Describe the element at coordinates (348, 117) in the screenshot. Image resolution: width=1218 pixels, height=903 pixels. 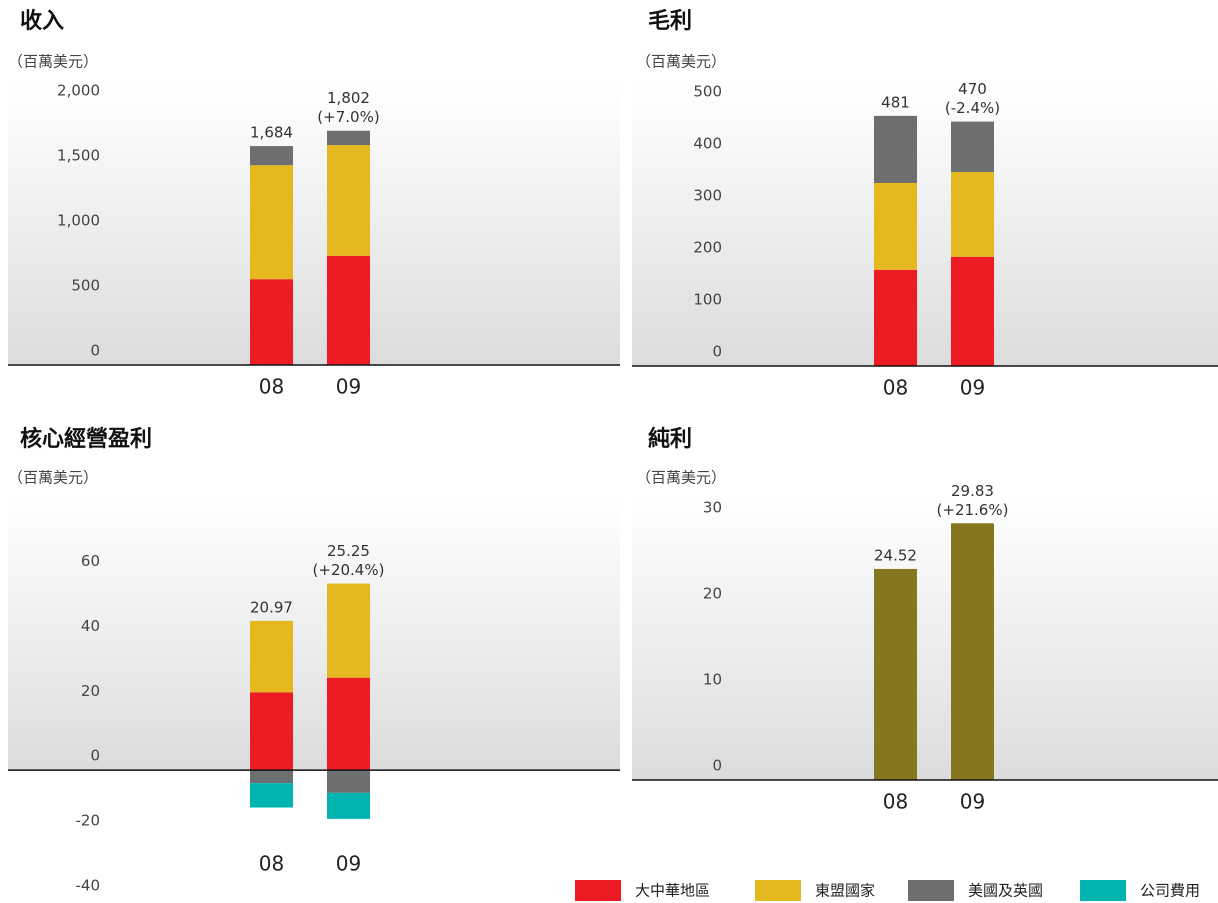
I see `change-label: (+7.0%)` at that location.